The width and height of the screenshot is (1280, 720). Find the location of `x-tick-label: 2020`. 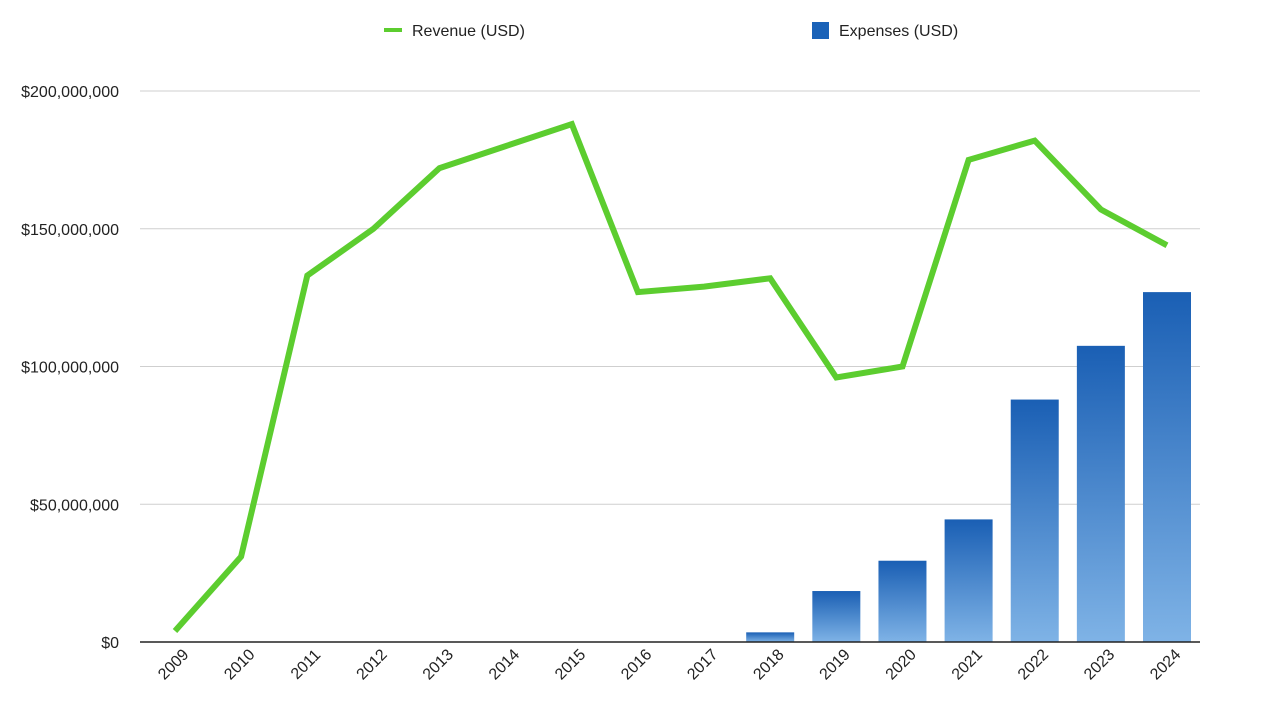

x-tick-label: 2020 is located at coordinates (901, 664).